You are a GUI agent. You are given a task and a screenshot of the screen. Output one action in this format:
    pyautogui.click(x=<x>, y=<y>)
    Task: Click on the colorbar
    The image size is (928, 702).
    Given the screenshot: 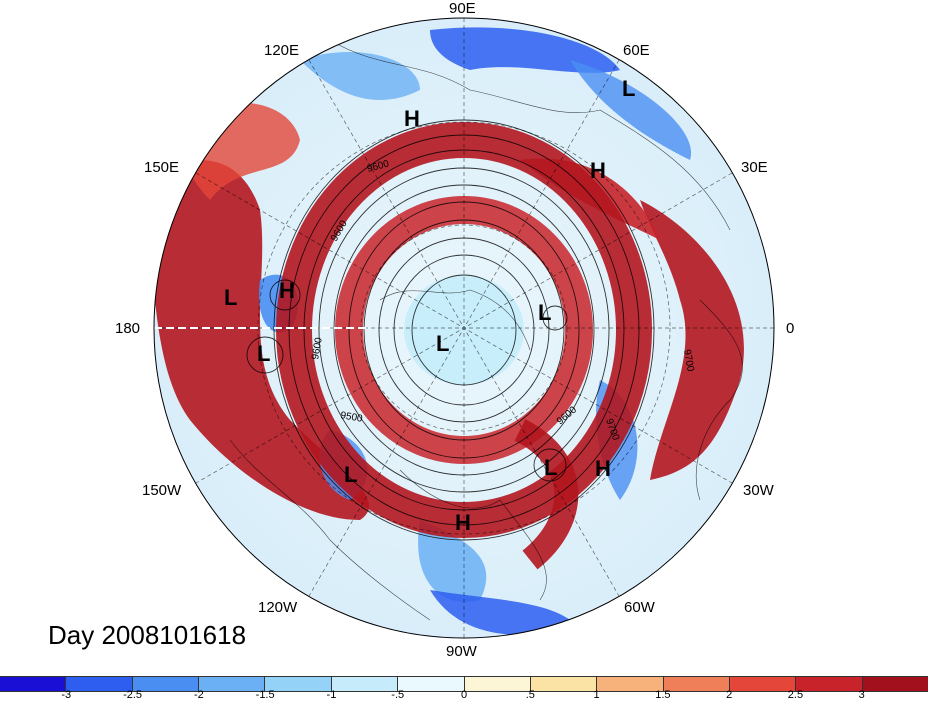 What is the action you would take?
    pyautogui.click(x=464, y=684)
    